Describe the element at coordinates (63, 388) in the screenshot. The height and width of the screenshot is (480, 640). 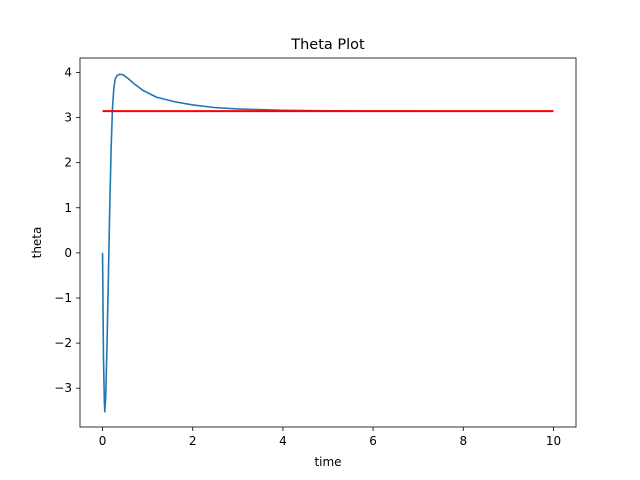
I see `y-tick-label: −3` at that location.